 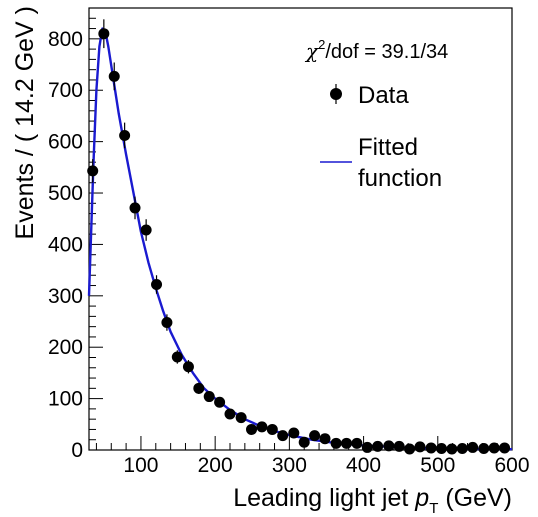 What do you see at coordinates (215, 465) in the screenshot?
I see `x-tick-label: 200` at bounding box center [215, 465].